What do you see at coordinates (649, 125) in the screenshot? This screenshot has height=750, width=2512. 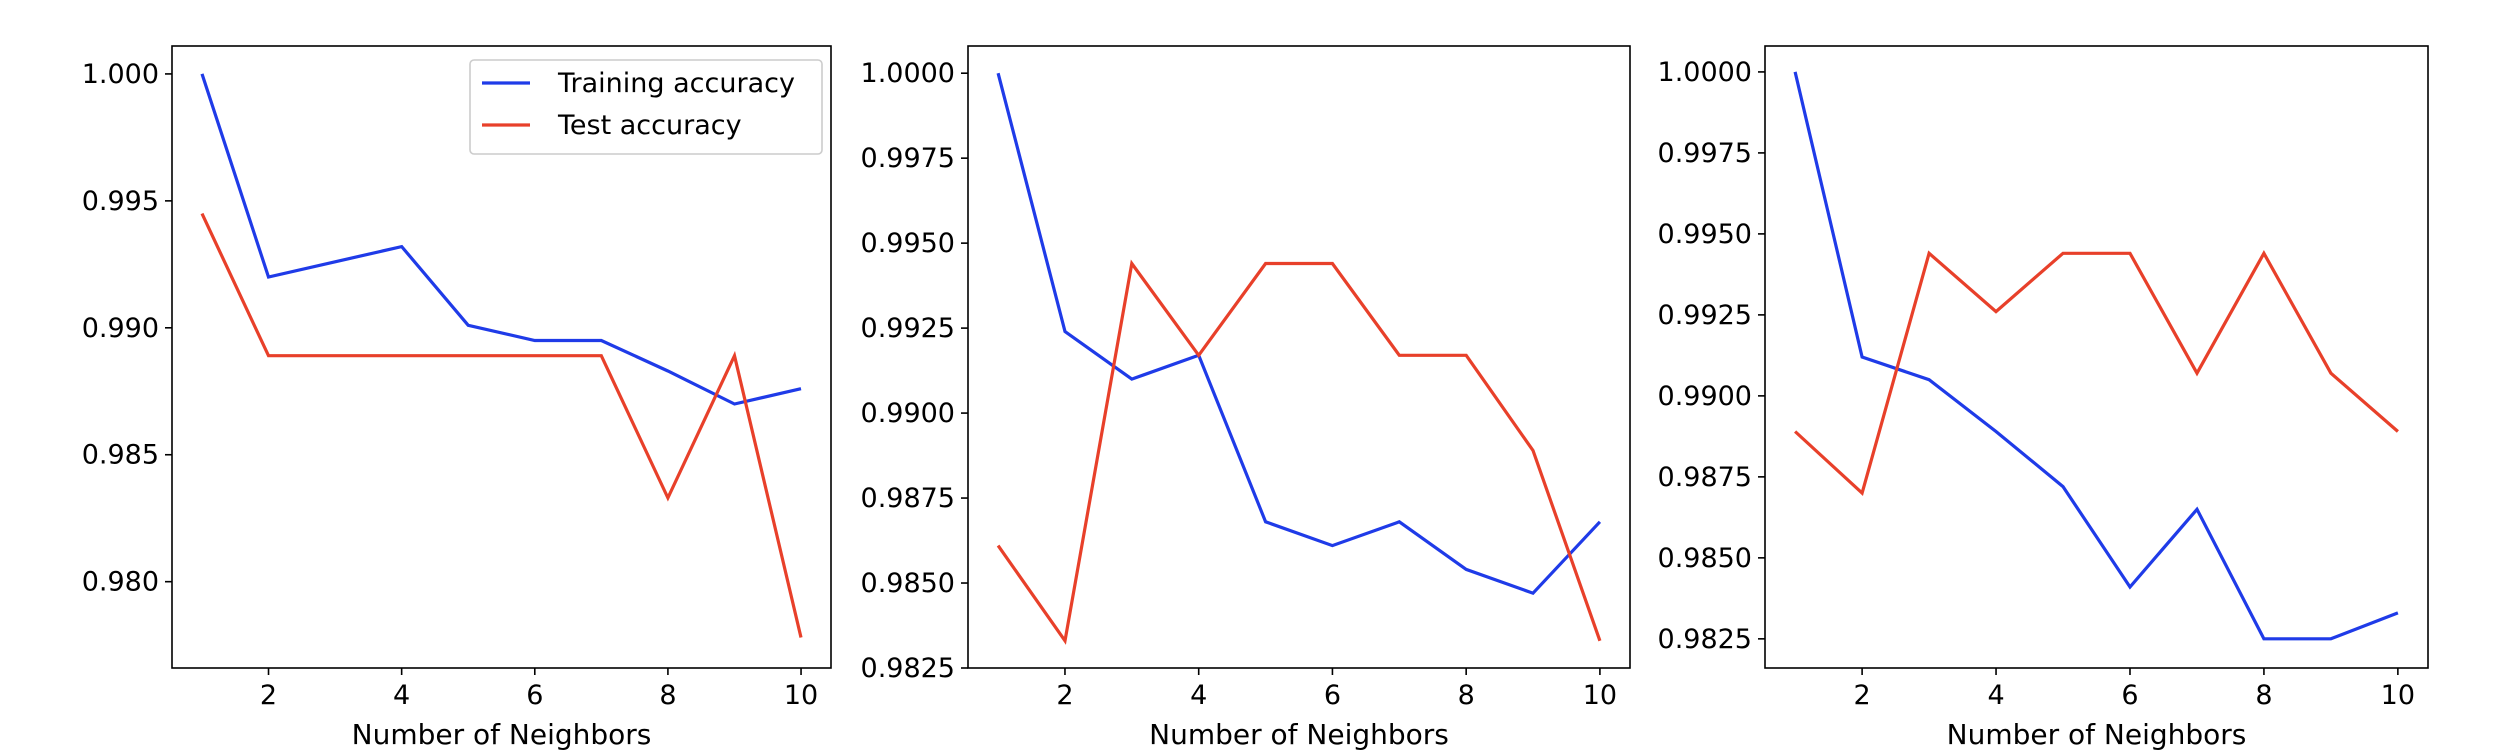 I see `legend-label-2: Test accuracy` at bounding box center [649, 125].